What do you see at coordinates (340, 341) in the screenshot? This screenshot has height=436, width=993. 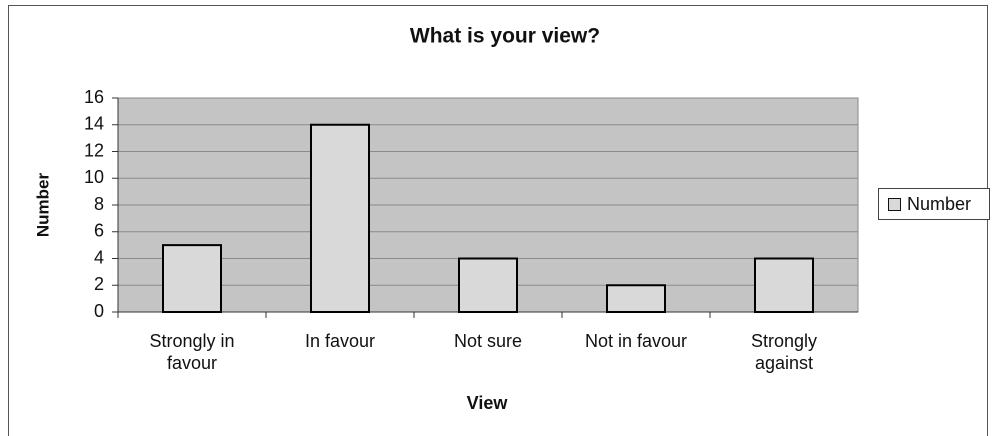 I see `x-tick-label: In favour` at bounding box center [340, 341].